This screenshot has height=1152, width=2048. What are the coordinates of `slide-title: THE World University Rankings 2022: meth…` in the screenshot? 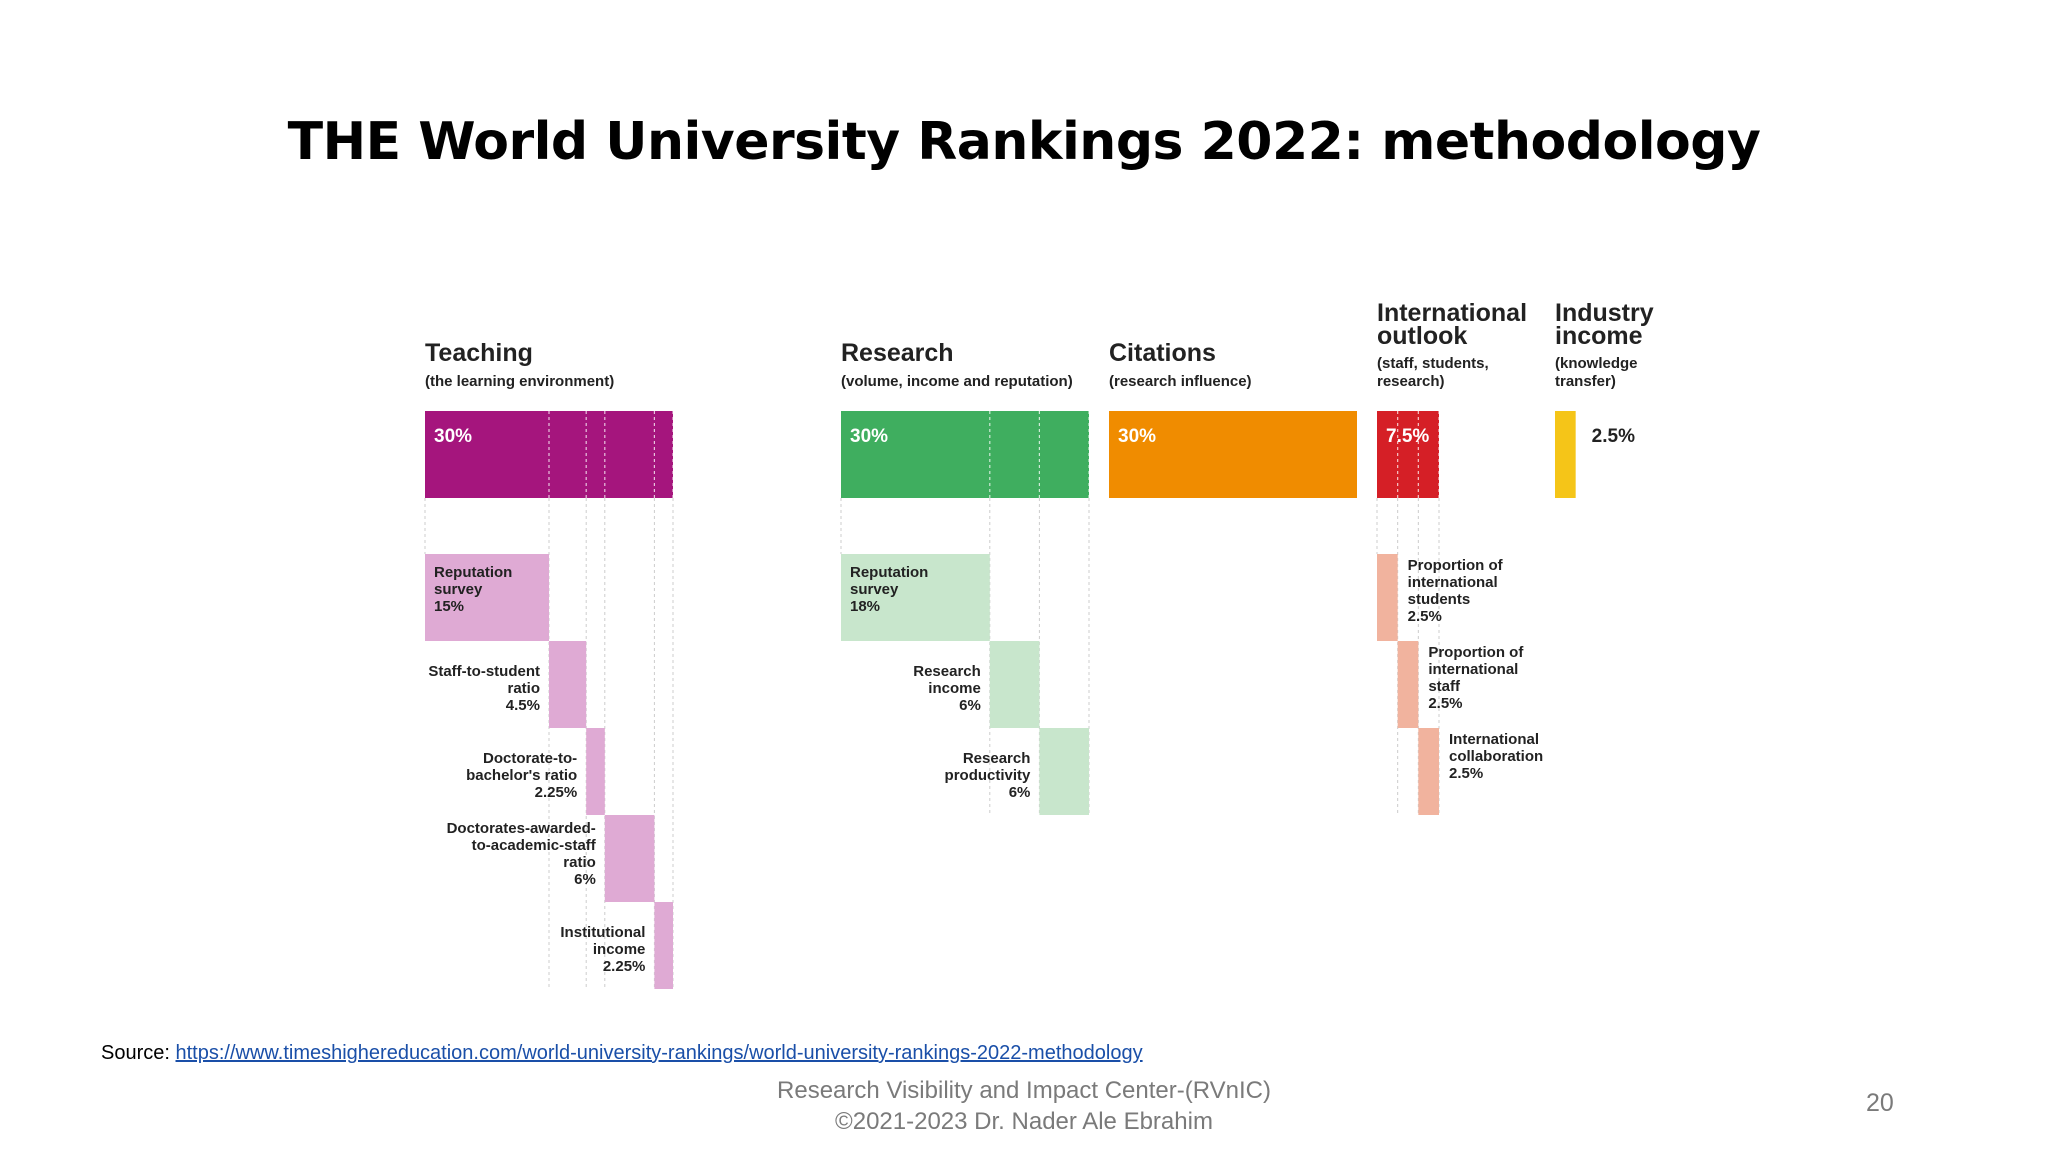 It's located at (1024, 142).